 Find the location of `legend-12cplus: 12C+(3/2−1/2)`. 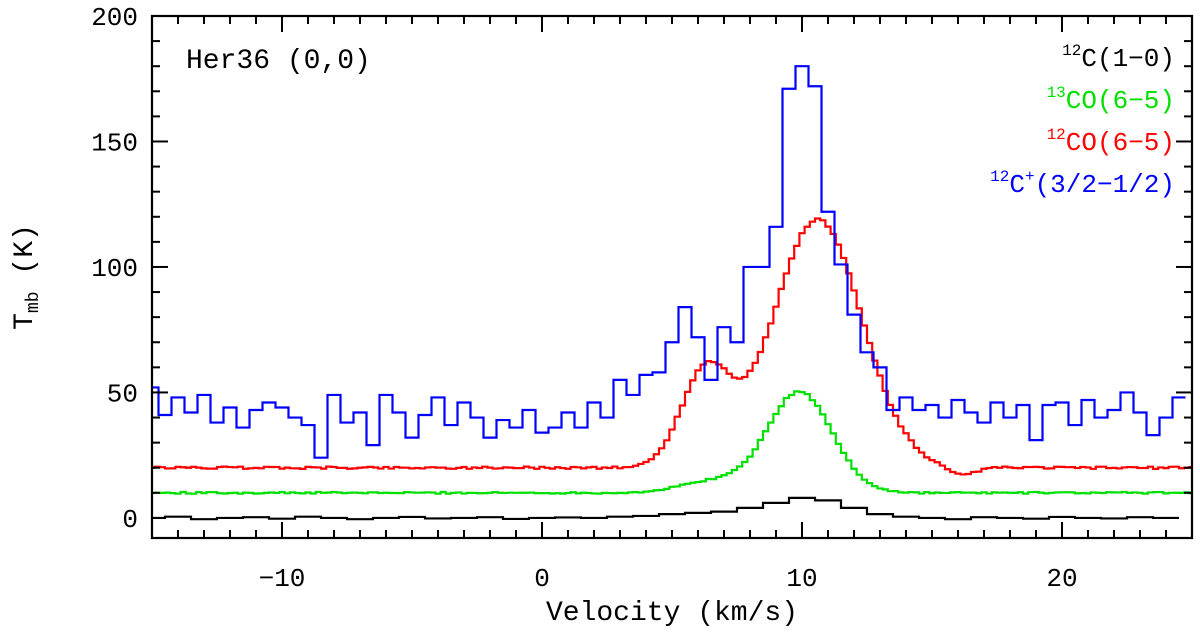

legend-12cplus: 12C+(3/2−1/2) is located at coordinates (1082, 184).